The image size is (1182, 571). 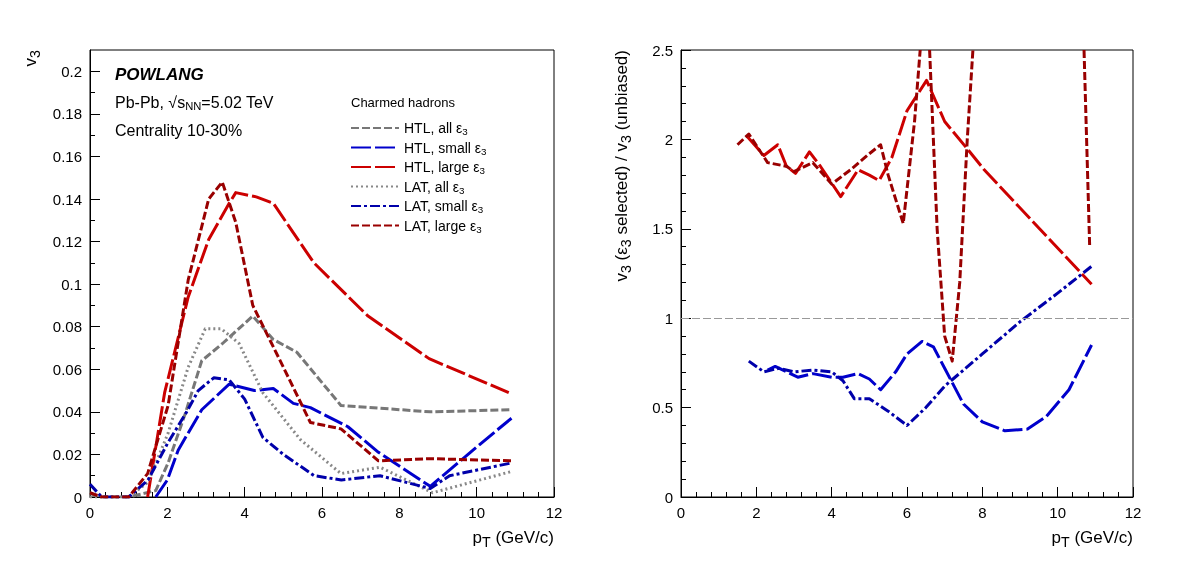 What do you see at coordinates (71, 71) in the screenshot?
I see `y-tick-label: 0.2` at bounding box center [71, 71].